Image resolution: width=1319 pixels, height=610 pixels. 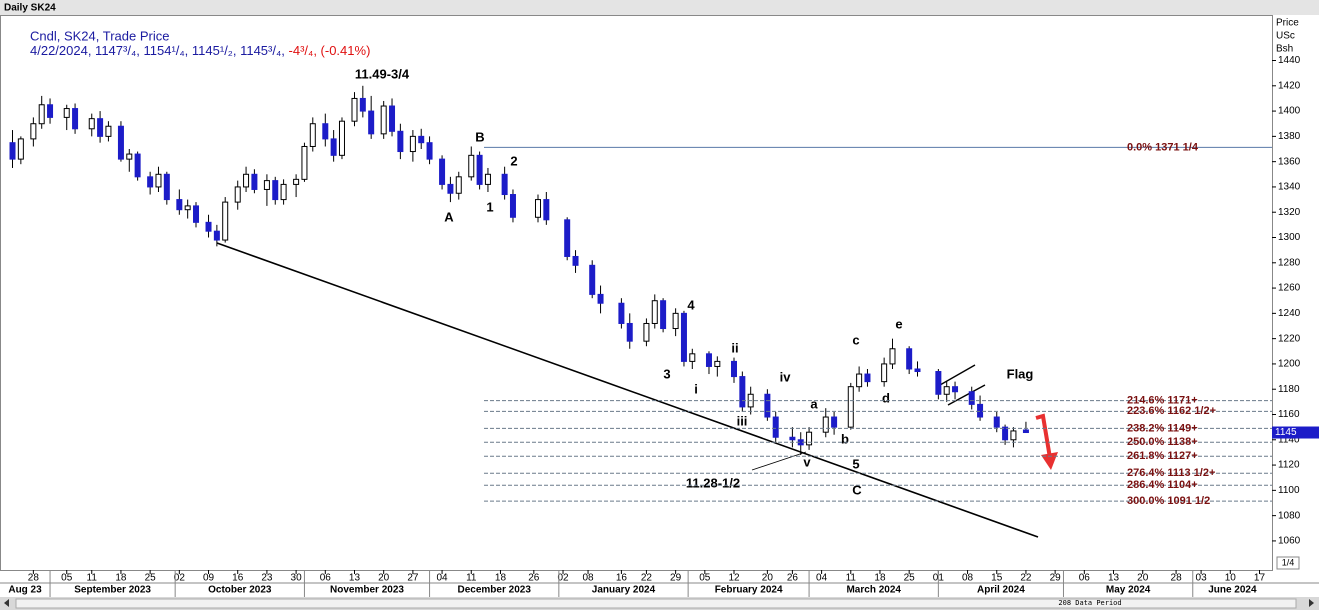 I want to click on x-tick-label: 13, so click(x=355, y=578).